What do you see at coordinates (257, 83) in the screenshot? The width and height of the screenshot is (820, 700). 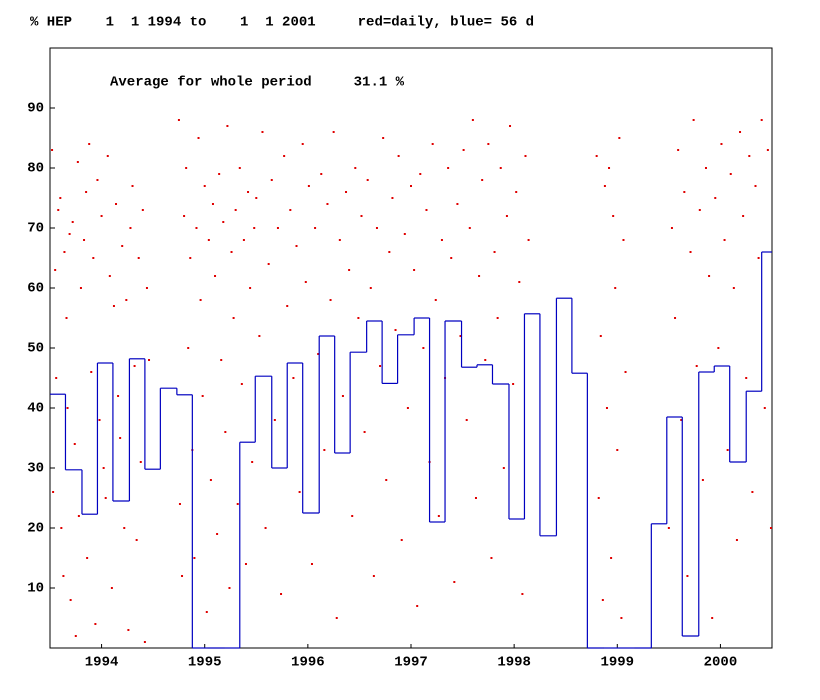 I see `annotation: Average for whole period 31.1 %` at bounding box center [257, 83].